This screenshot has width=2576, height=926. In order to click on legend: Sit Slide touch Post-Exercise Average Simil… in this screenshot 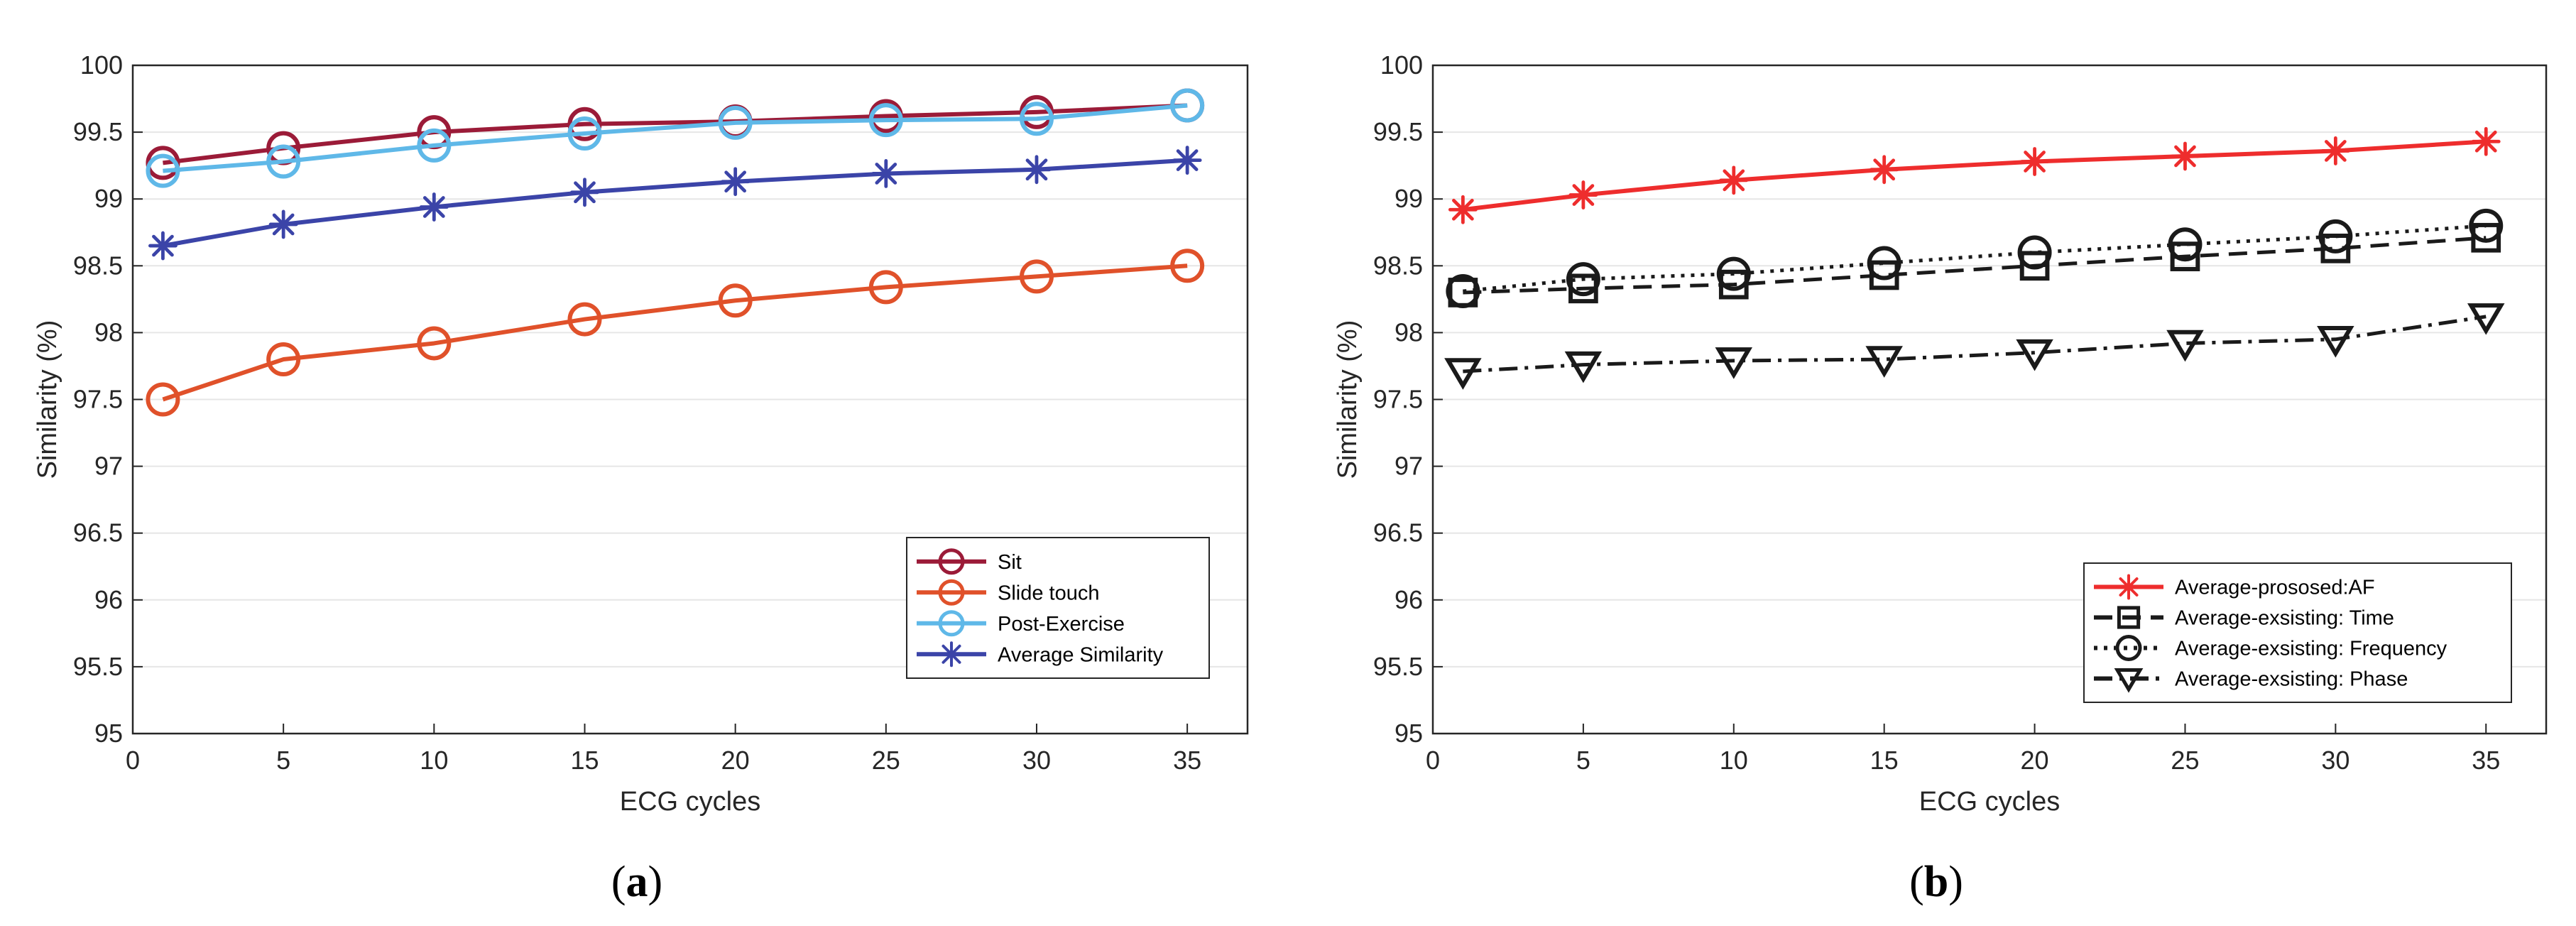, I will do `click(1058, 608)`.